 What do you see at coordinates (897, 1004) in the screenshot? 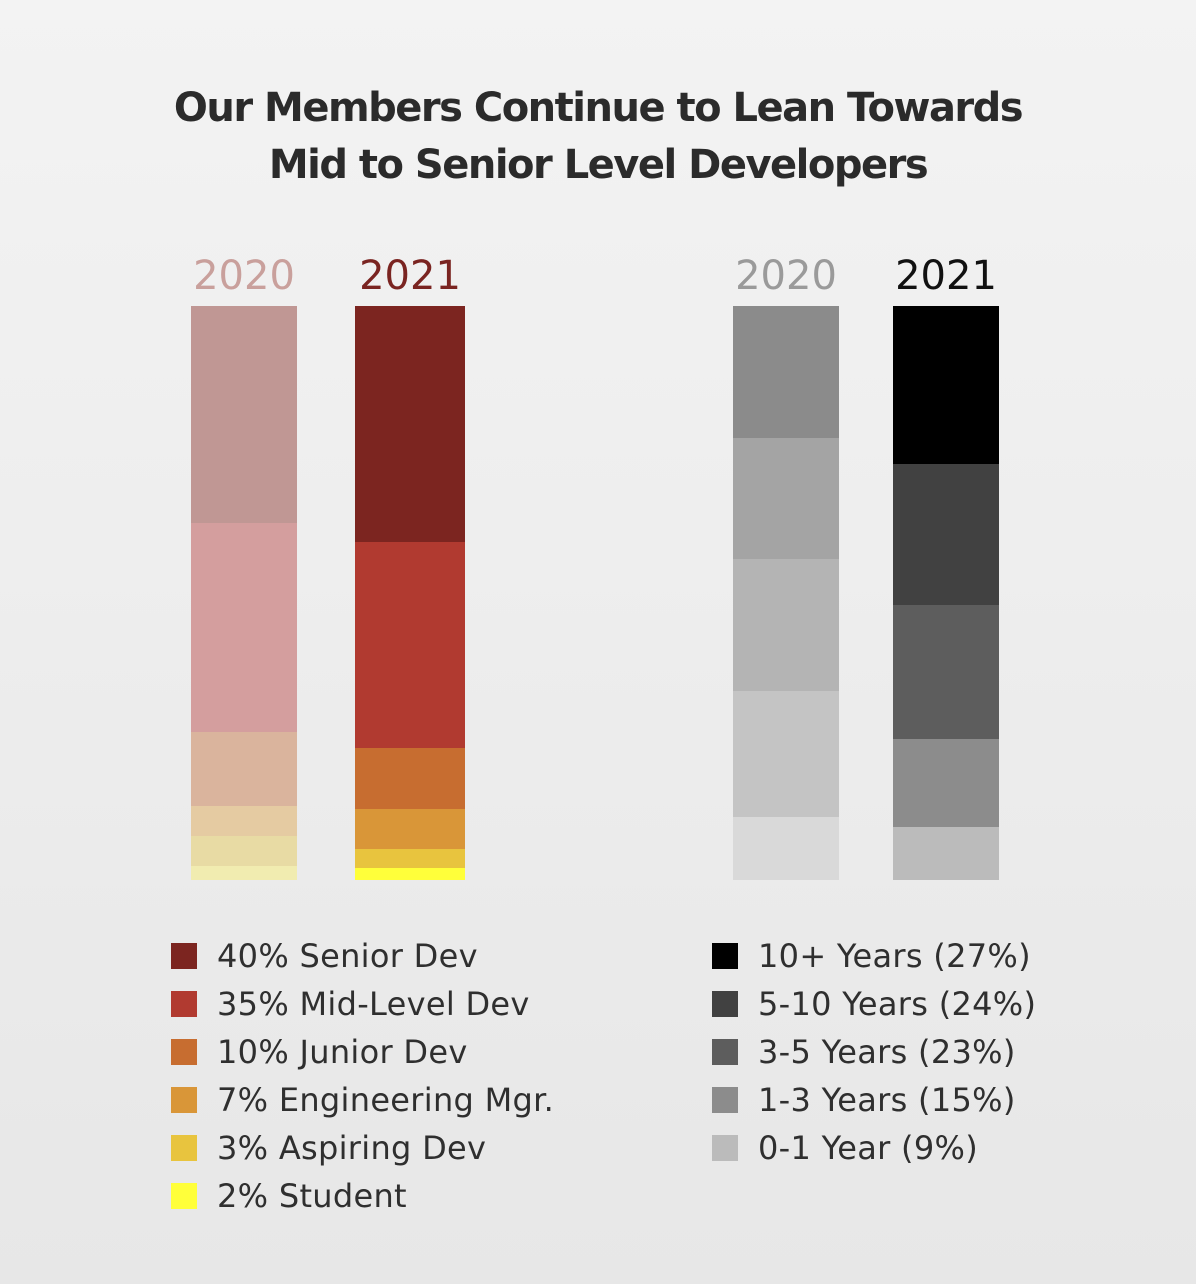
I see `experience-legend-label: 5-10 Years (24%)` at bounding box center [897, 1004].